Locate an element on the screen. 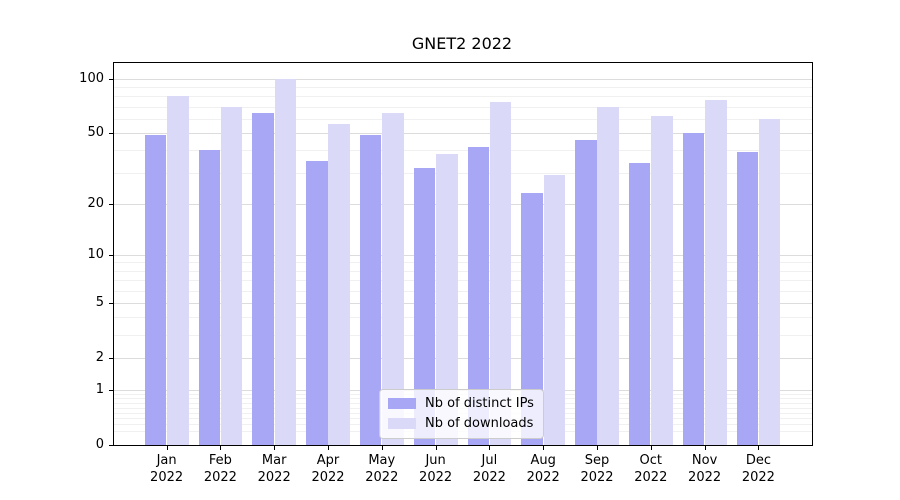 This screenshot has height=500, width=900. bar-oct-distinct-ips is located at coordinates (639, 304).